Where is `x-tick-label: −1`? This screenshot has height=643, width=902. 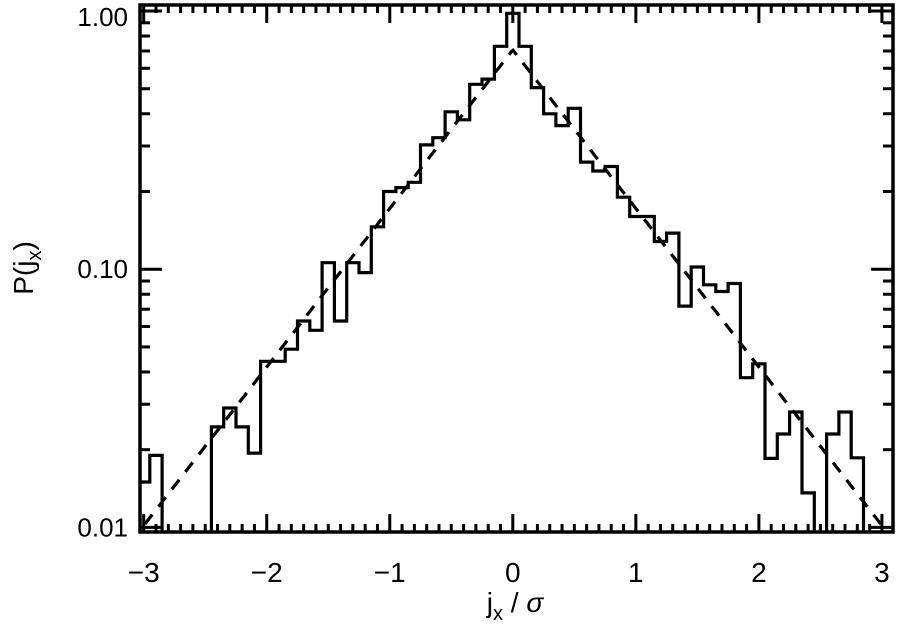 x-tick-label: −1 is located at coordinates (390, 572).